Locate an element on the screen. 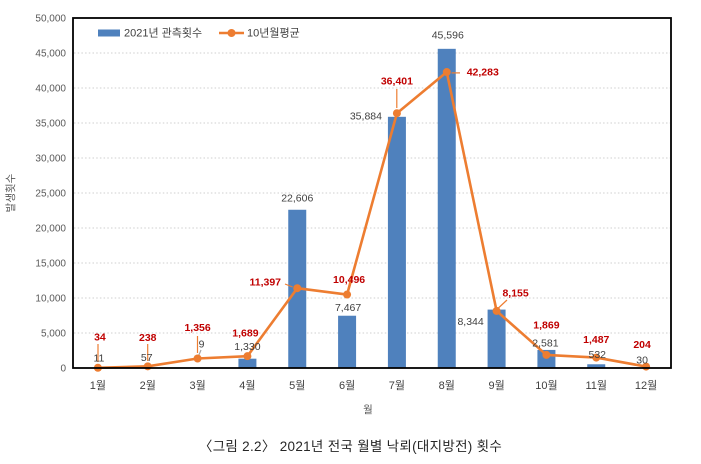  line-value-label: 204 is located at coordinates (642, 345).